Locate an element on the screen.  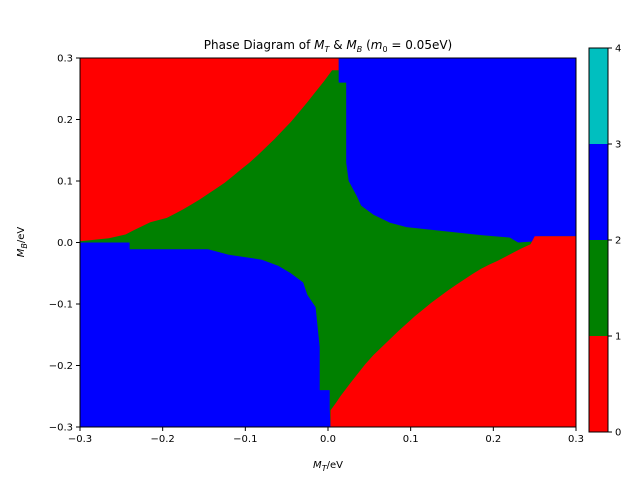
y-tick-label: −0.3 is located at coordinates (61, 428).